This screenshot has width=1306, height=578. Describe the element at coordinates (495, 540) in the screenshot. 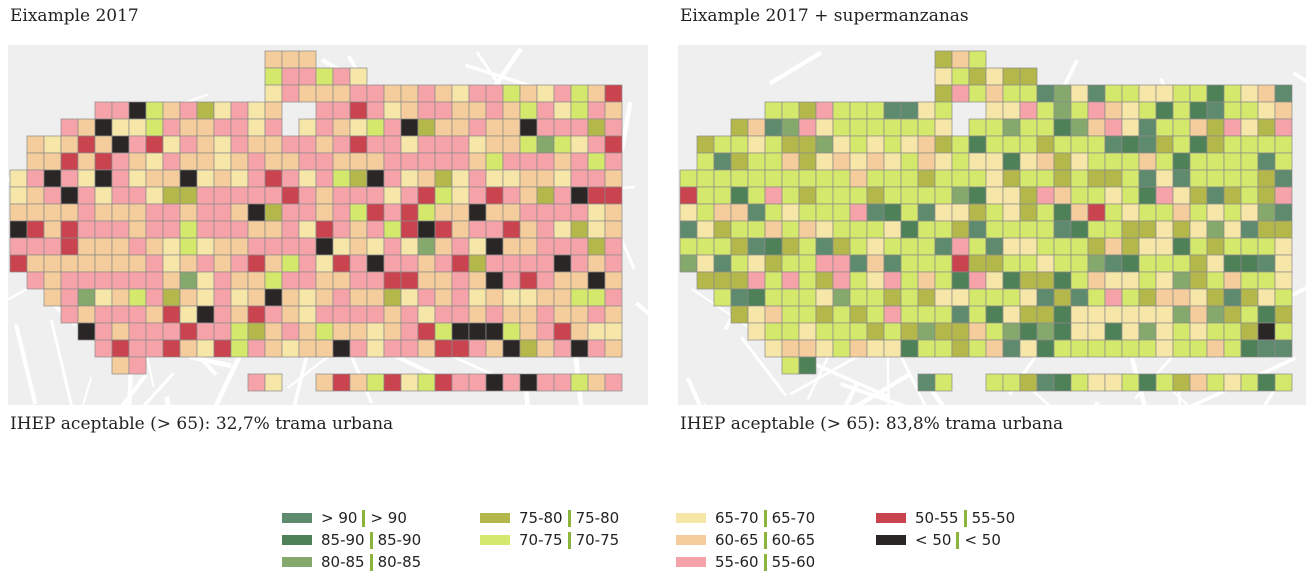

I see `legend-swatch` at that location.